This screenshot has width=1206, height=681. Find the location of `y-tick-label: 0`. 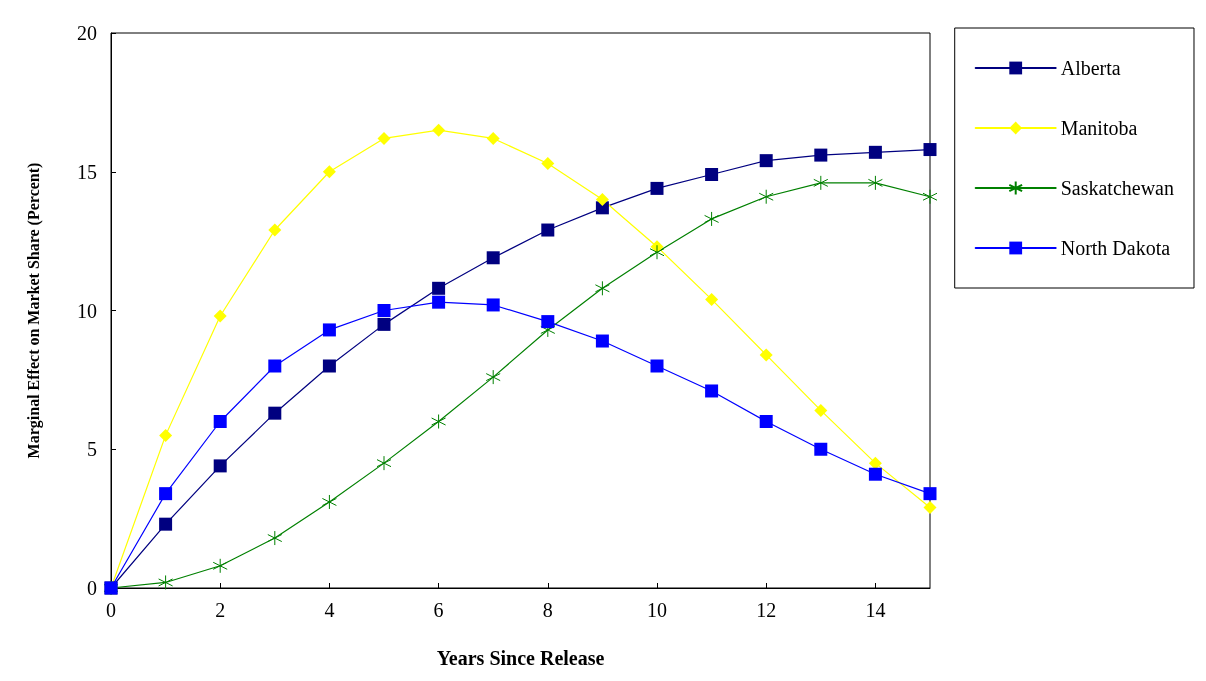

y-tick-label: 0 is located at coordinates (92, 588).